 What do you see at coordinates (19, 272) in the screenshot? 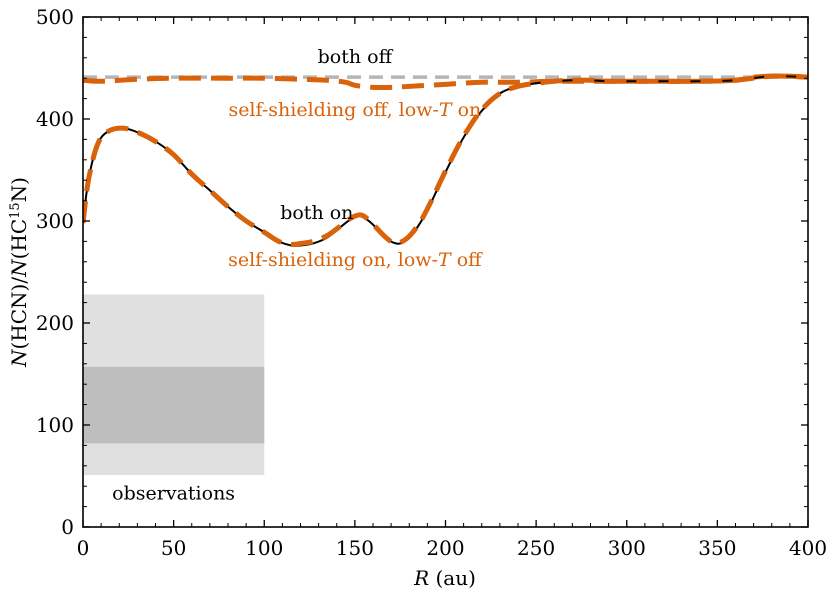
I see `y-axis-label: N(HCN)/N(HC15N)` at bounding box center [19, 272].